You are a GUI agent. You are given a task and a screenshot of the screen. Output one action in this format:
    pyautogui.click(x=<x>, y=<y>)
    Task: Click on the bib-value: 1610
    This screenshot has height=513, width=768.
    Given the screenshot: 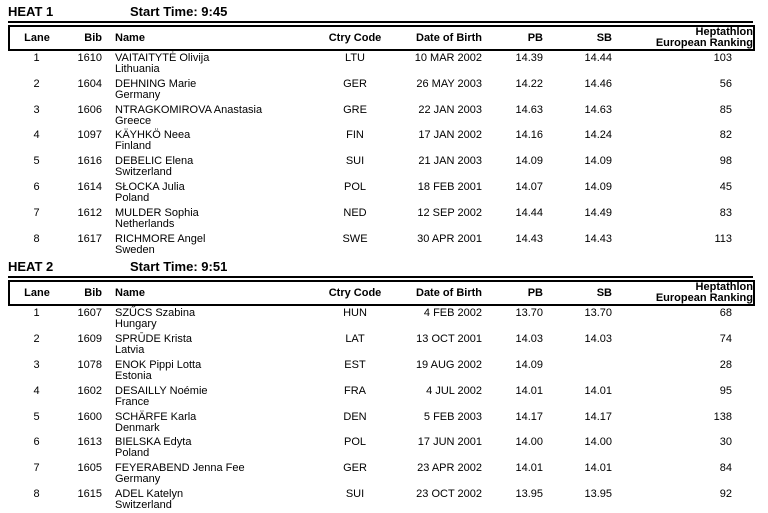 What is the action you would take?
    pyautogui.click(x=89, y=58)
    